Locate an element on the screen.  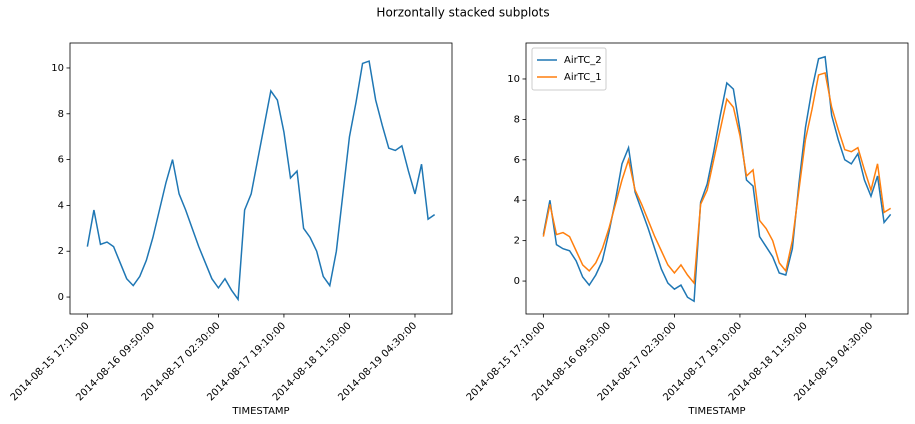
figure-title: Horzontally stacked subplots is located at coordinates (462, 13).